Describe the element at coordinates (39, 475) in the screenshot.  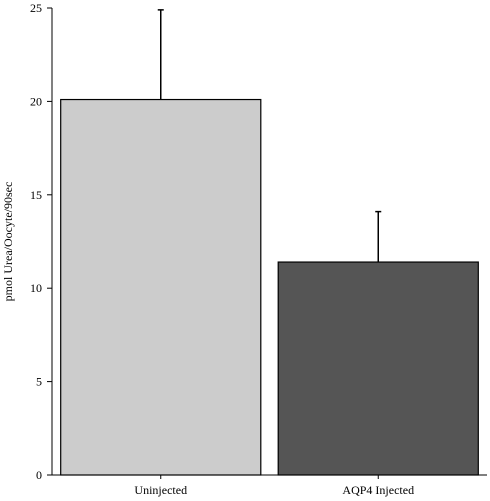
I see `y-tick-label: 0` at that location.